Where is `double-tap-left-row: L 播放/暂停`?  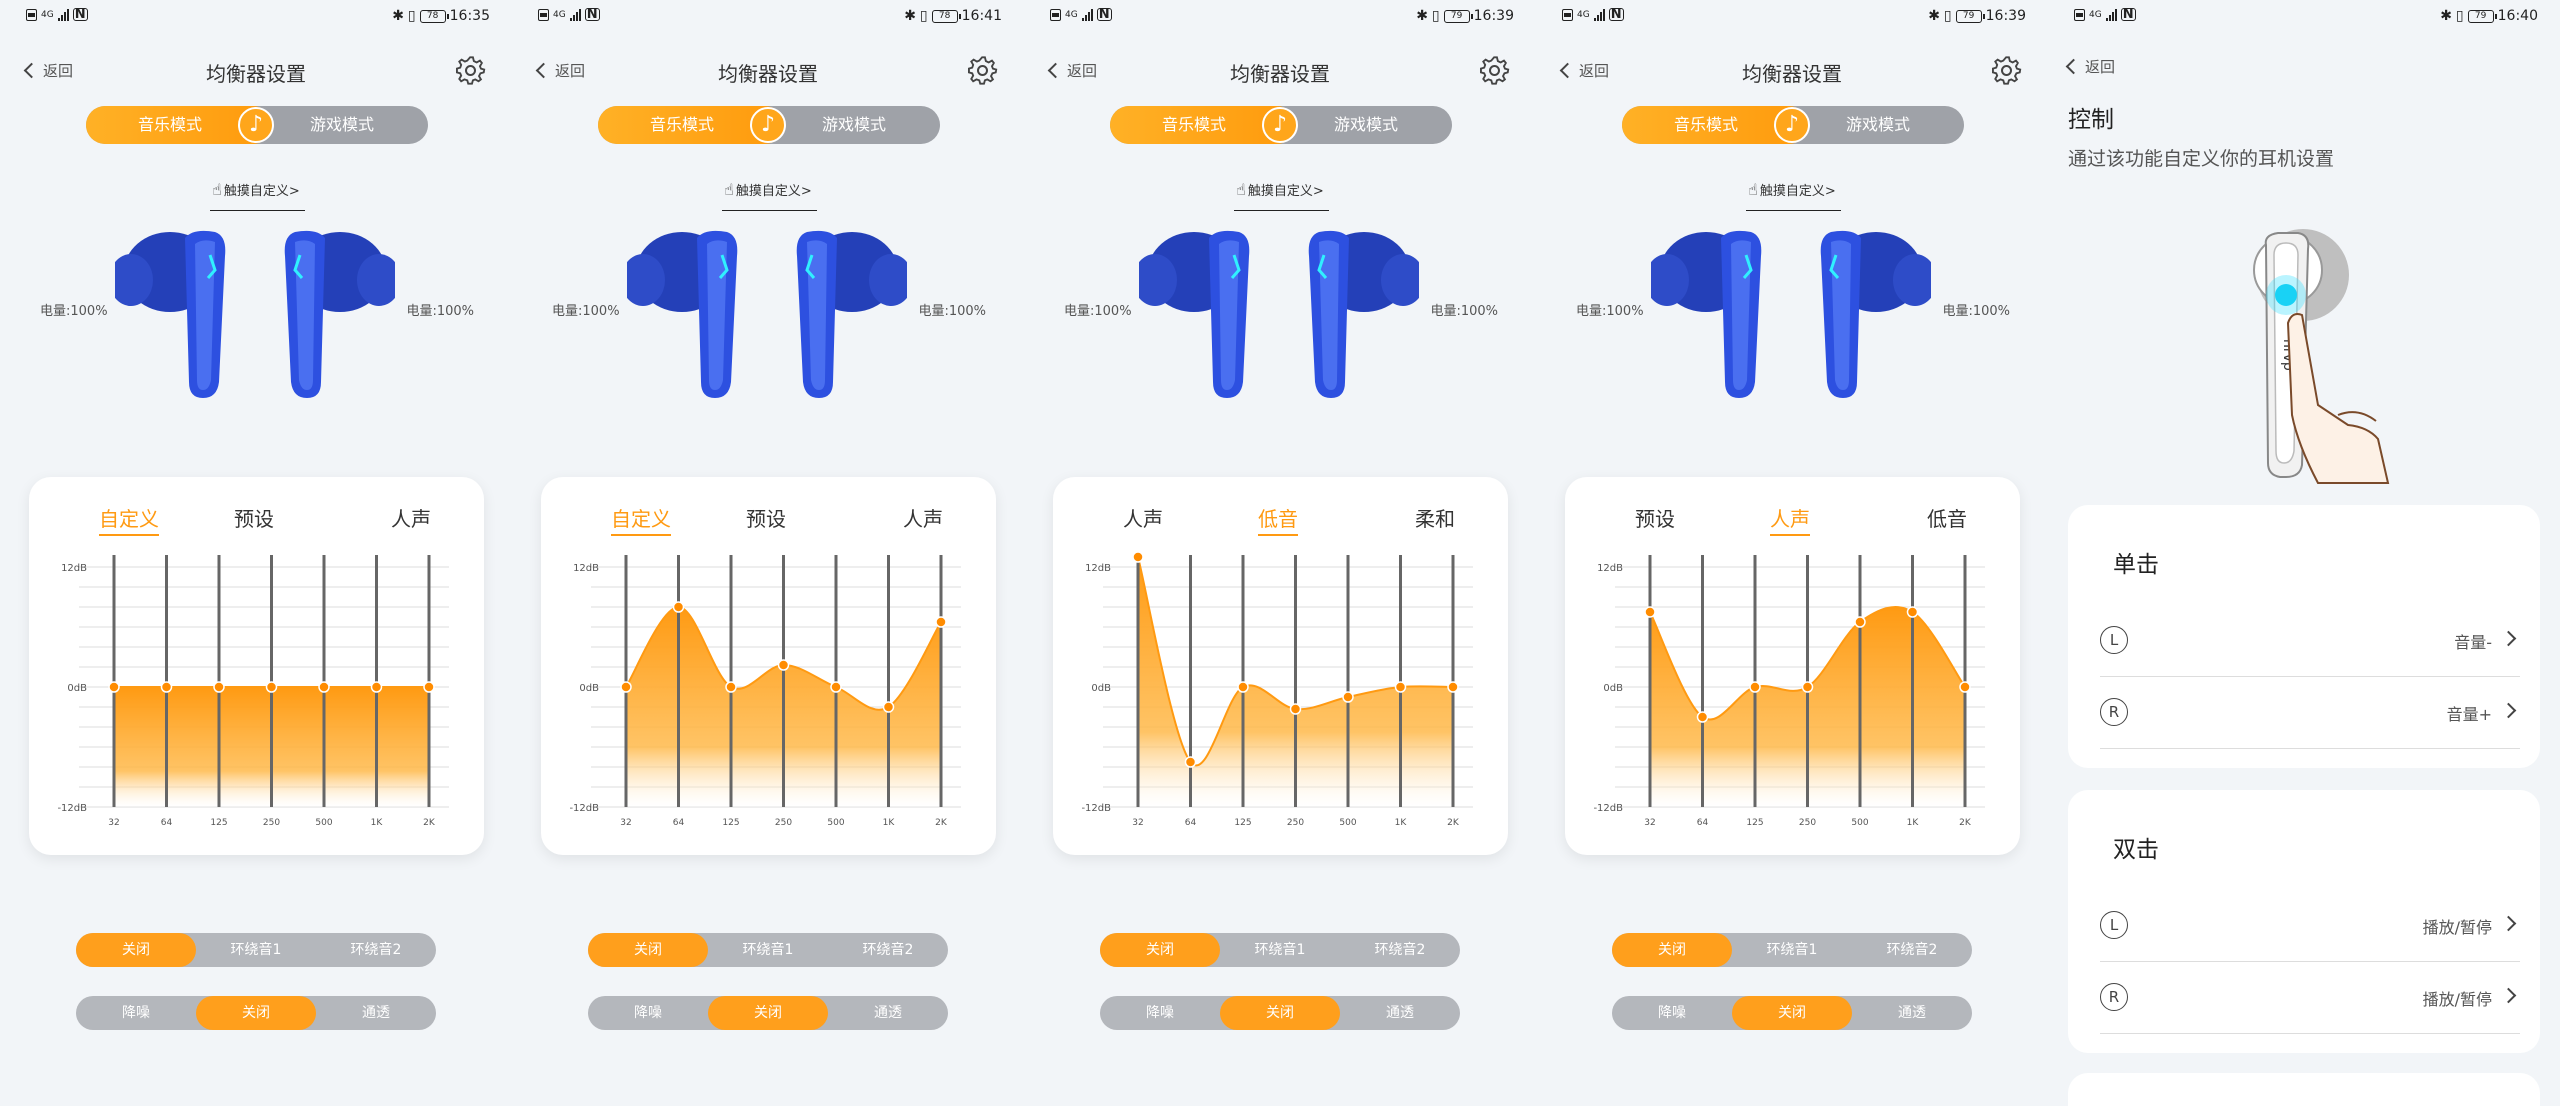 double-tap-left-row: L 播放/暂停 is located at coordinates (2310, 926).